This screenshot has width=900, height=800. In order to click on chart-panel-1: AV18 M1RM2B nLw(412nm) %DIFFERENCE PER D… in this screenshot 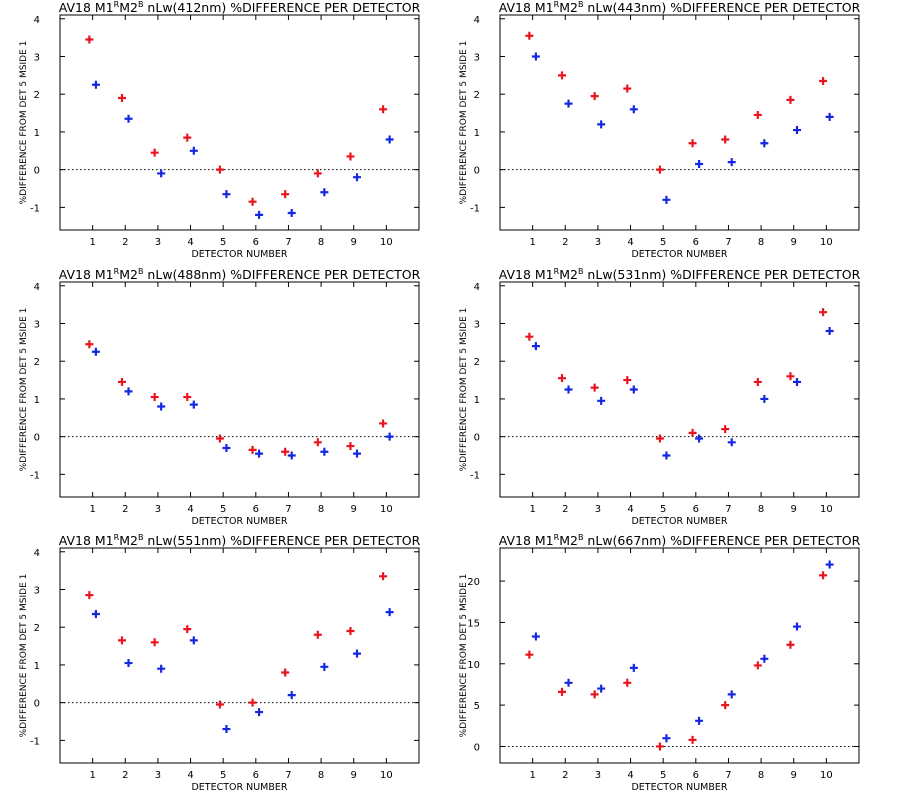, I will do `click(220, 130)`.